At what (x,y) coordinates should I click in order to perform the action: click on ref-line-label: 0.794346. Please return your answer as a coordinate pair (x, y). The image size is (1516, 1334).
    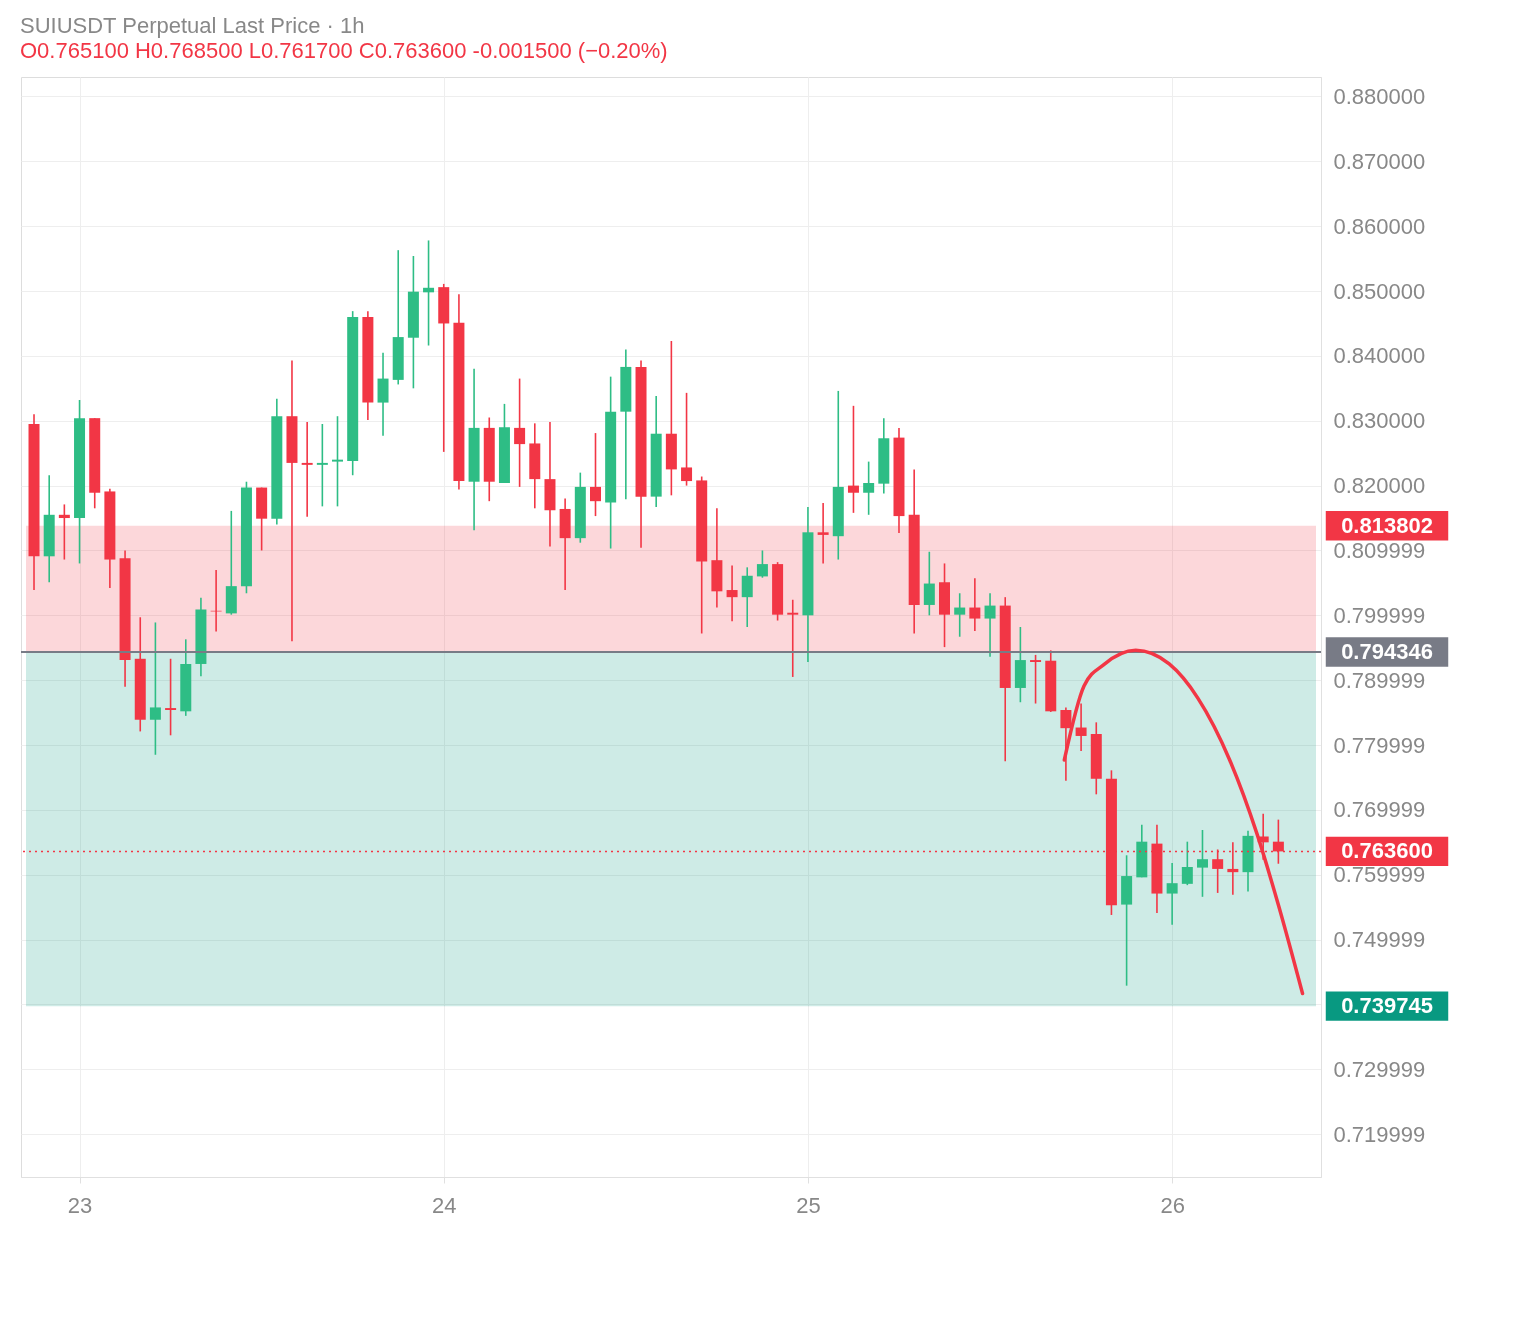
    Looking at the image, I should click on (1387, 651).